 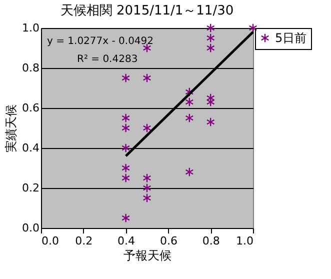 I want to click on x-tick-label: 0.4, so click(x=127, y=241).